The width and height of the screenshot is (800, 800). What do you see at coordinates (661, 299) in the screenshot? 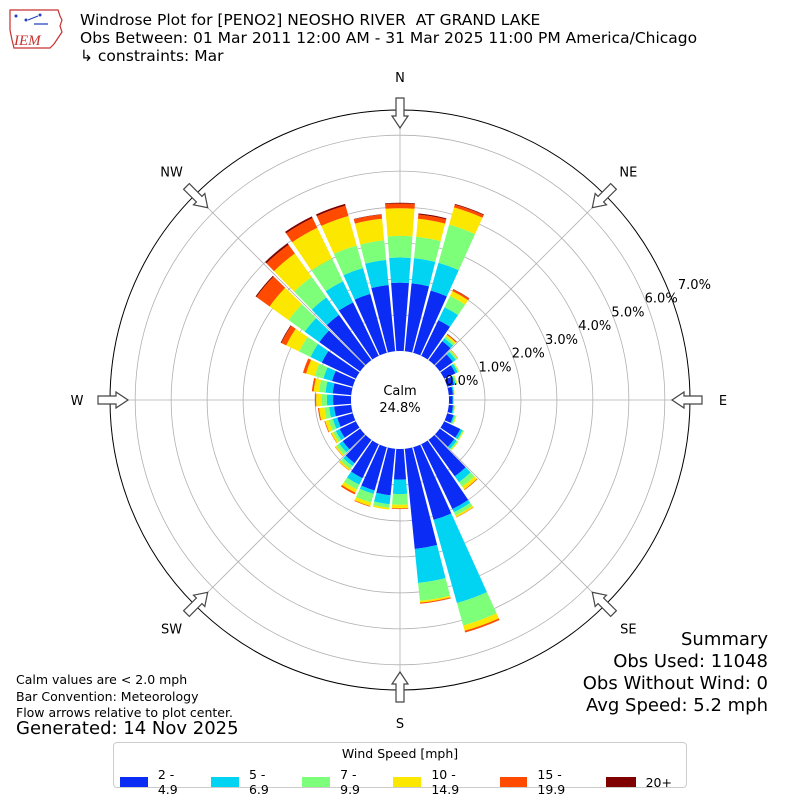
I see `radial-tick: 6.0%` at bounding box center [661, 299].